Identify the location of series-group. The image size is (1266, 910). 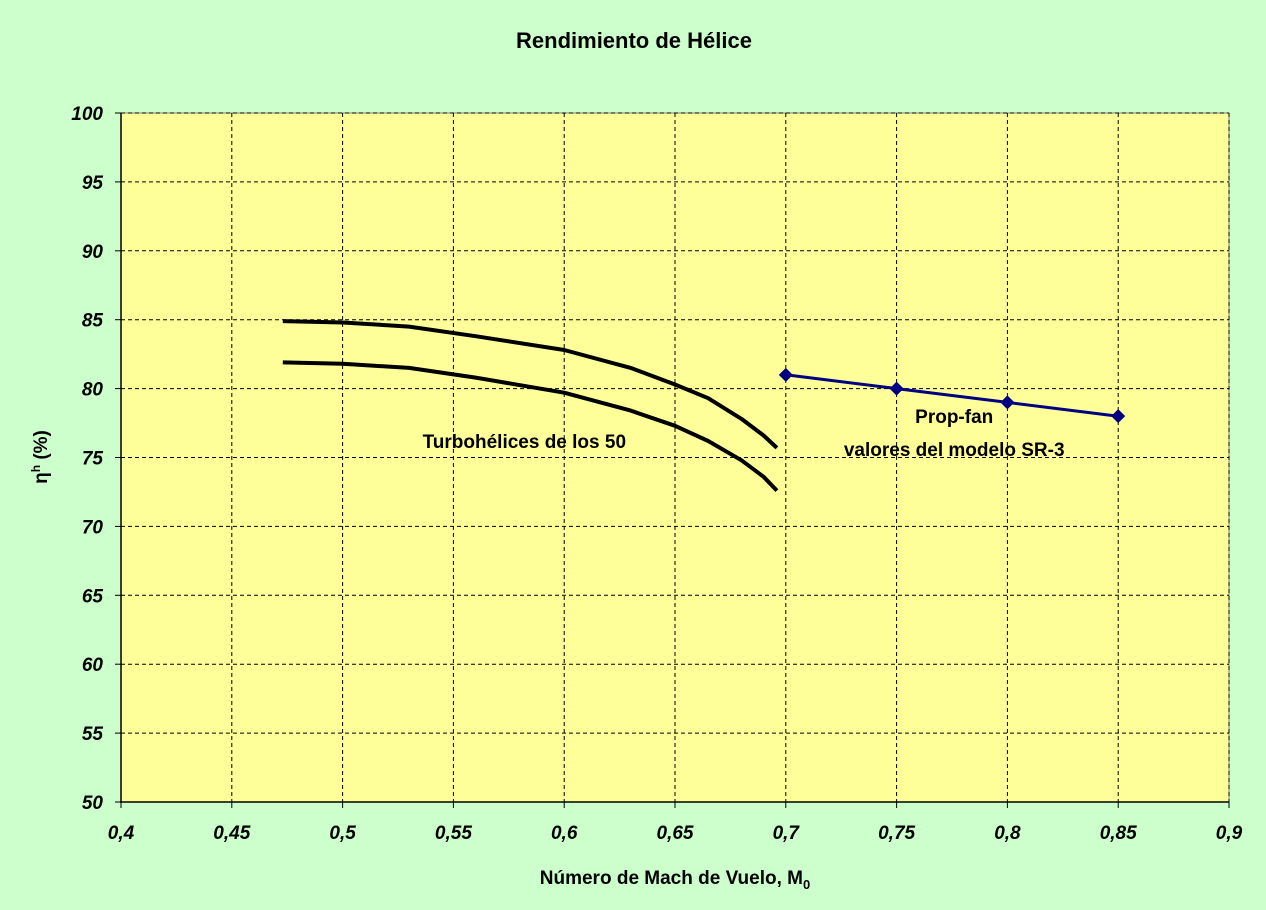
(704, 405).